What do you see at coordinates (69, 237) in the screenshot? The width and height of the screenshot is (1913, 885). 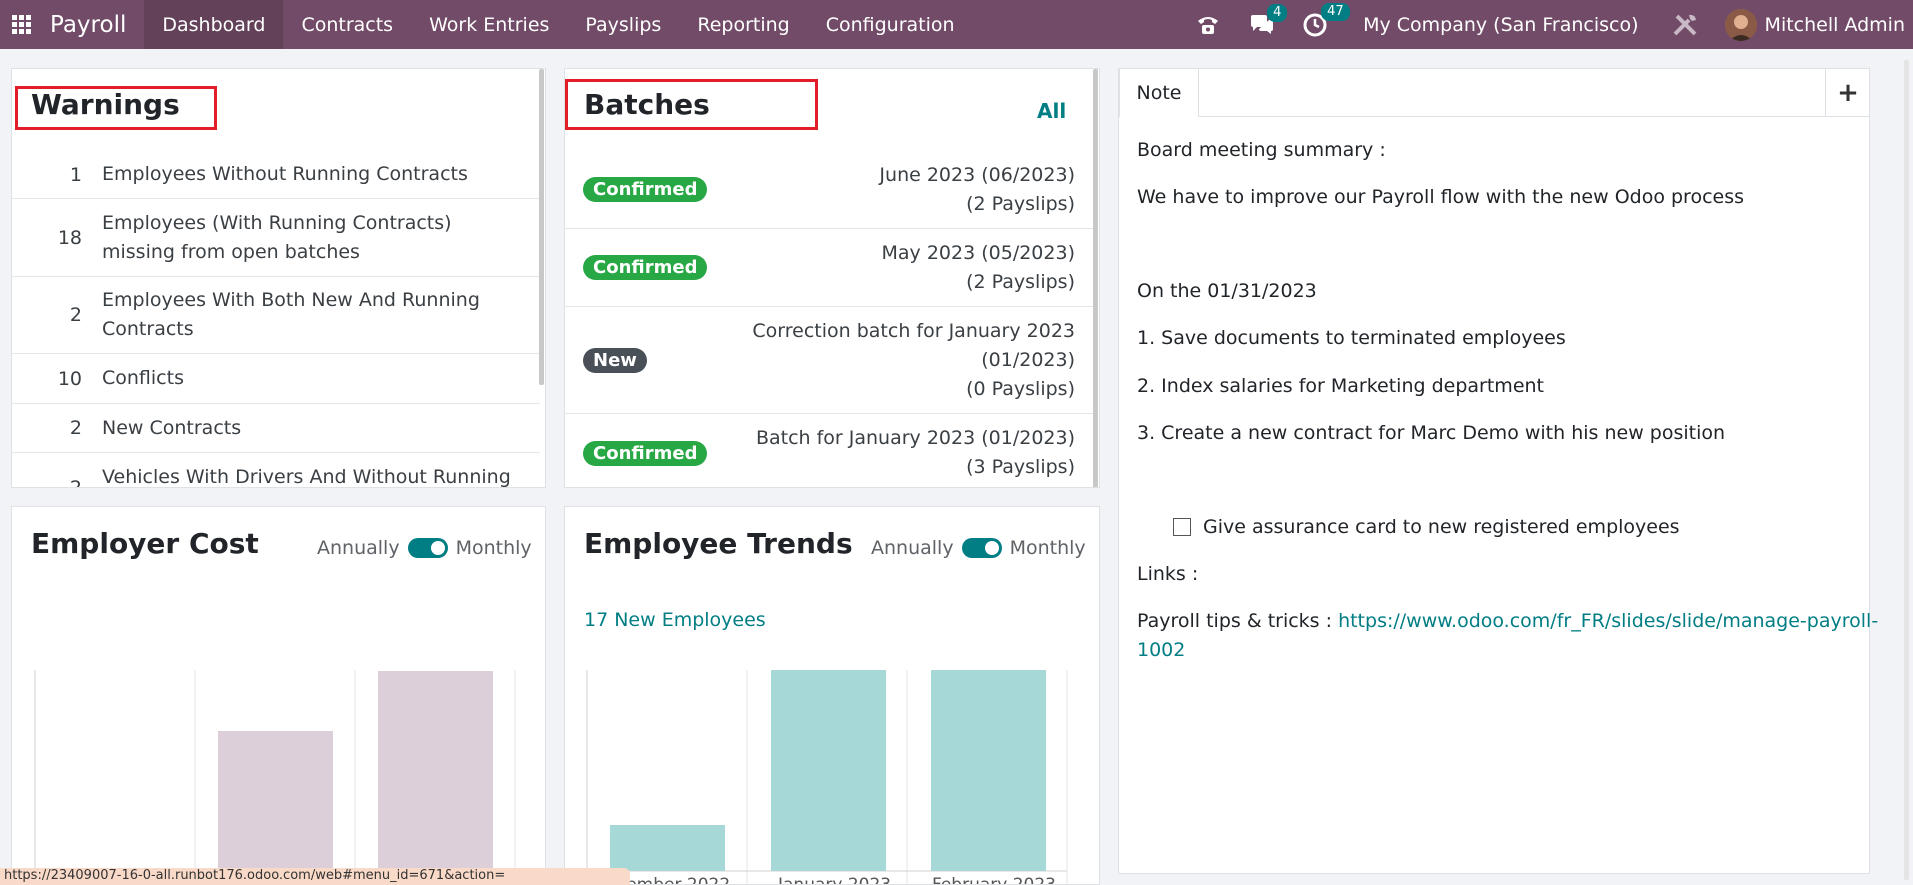 I see `warning-count: 18` at bounding box center [69, 237].